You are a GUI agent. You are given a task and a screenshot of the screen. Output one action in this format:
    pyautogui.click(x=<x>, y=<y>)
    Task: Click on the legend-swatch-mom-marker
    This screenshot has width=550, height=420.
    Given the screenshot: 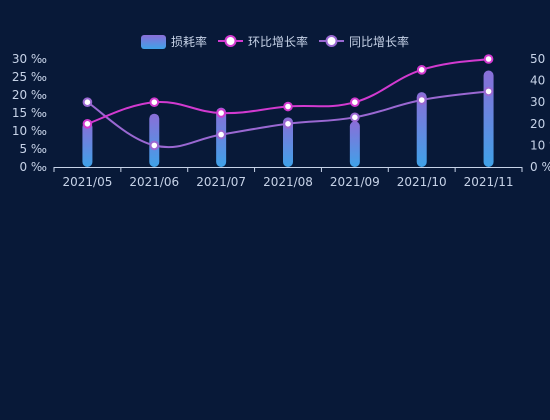 What is the action you would take?
    pyautogui.click(x=230, y=41)
    